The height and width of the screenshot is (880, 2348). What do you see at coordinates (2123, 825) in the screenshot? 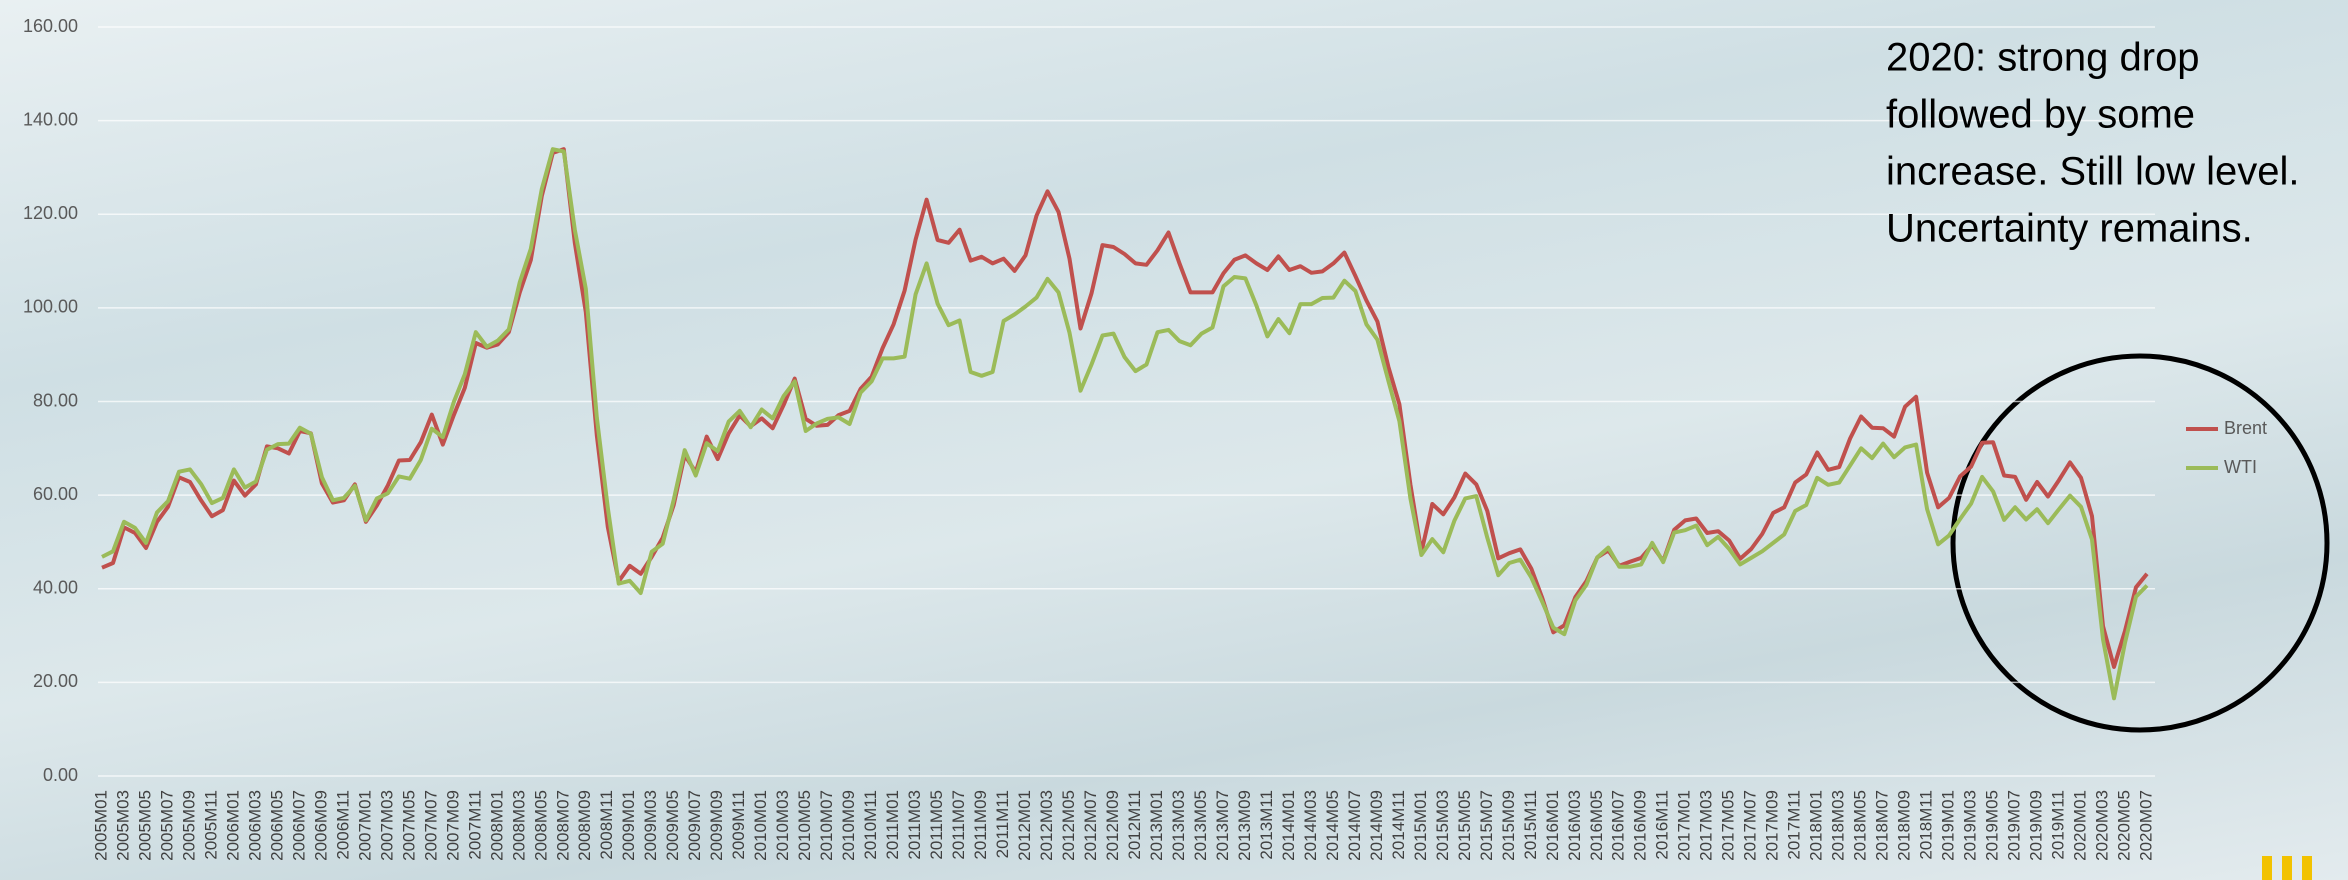
I see `x-tick-label: 2020M05` at bounding box center [2123, 825].